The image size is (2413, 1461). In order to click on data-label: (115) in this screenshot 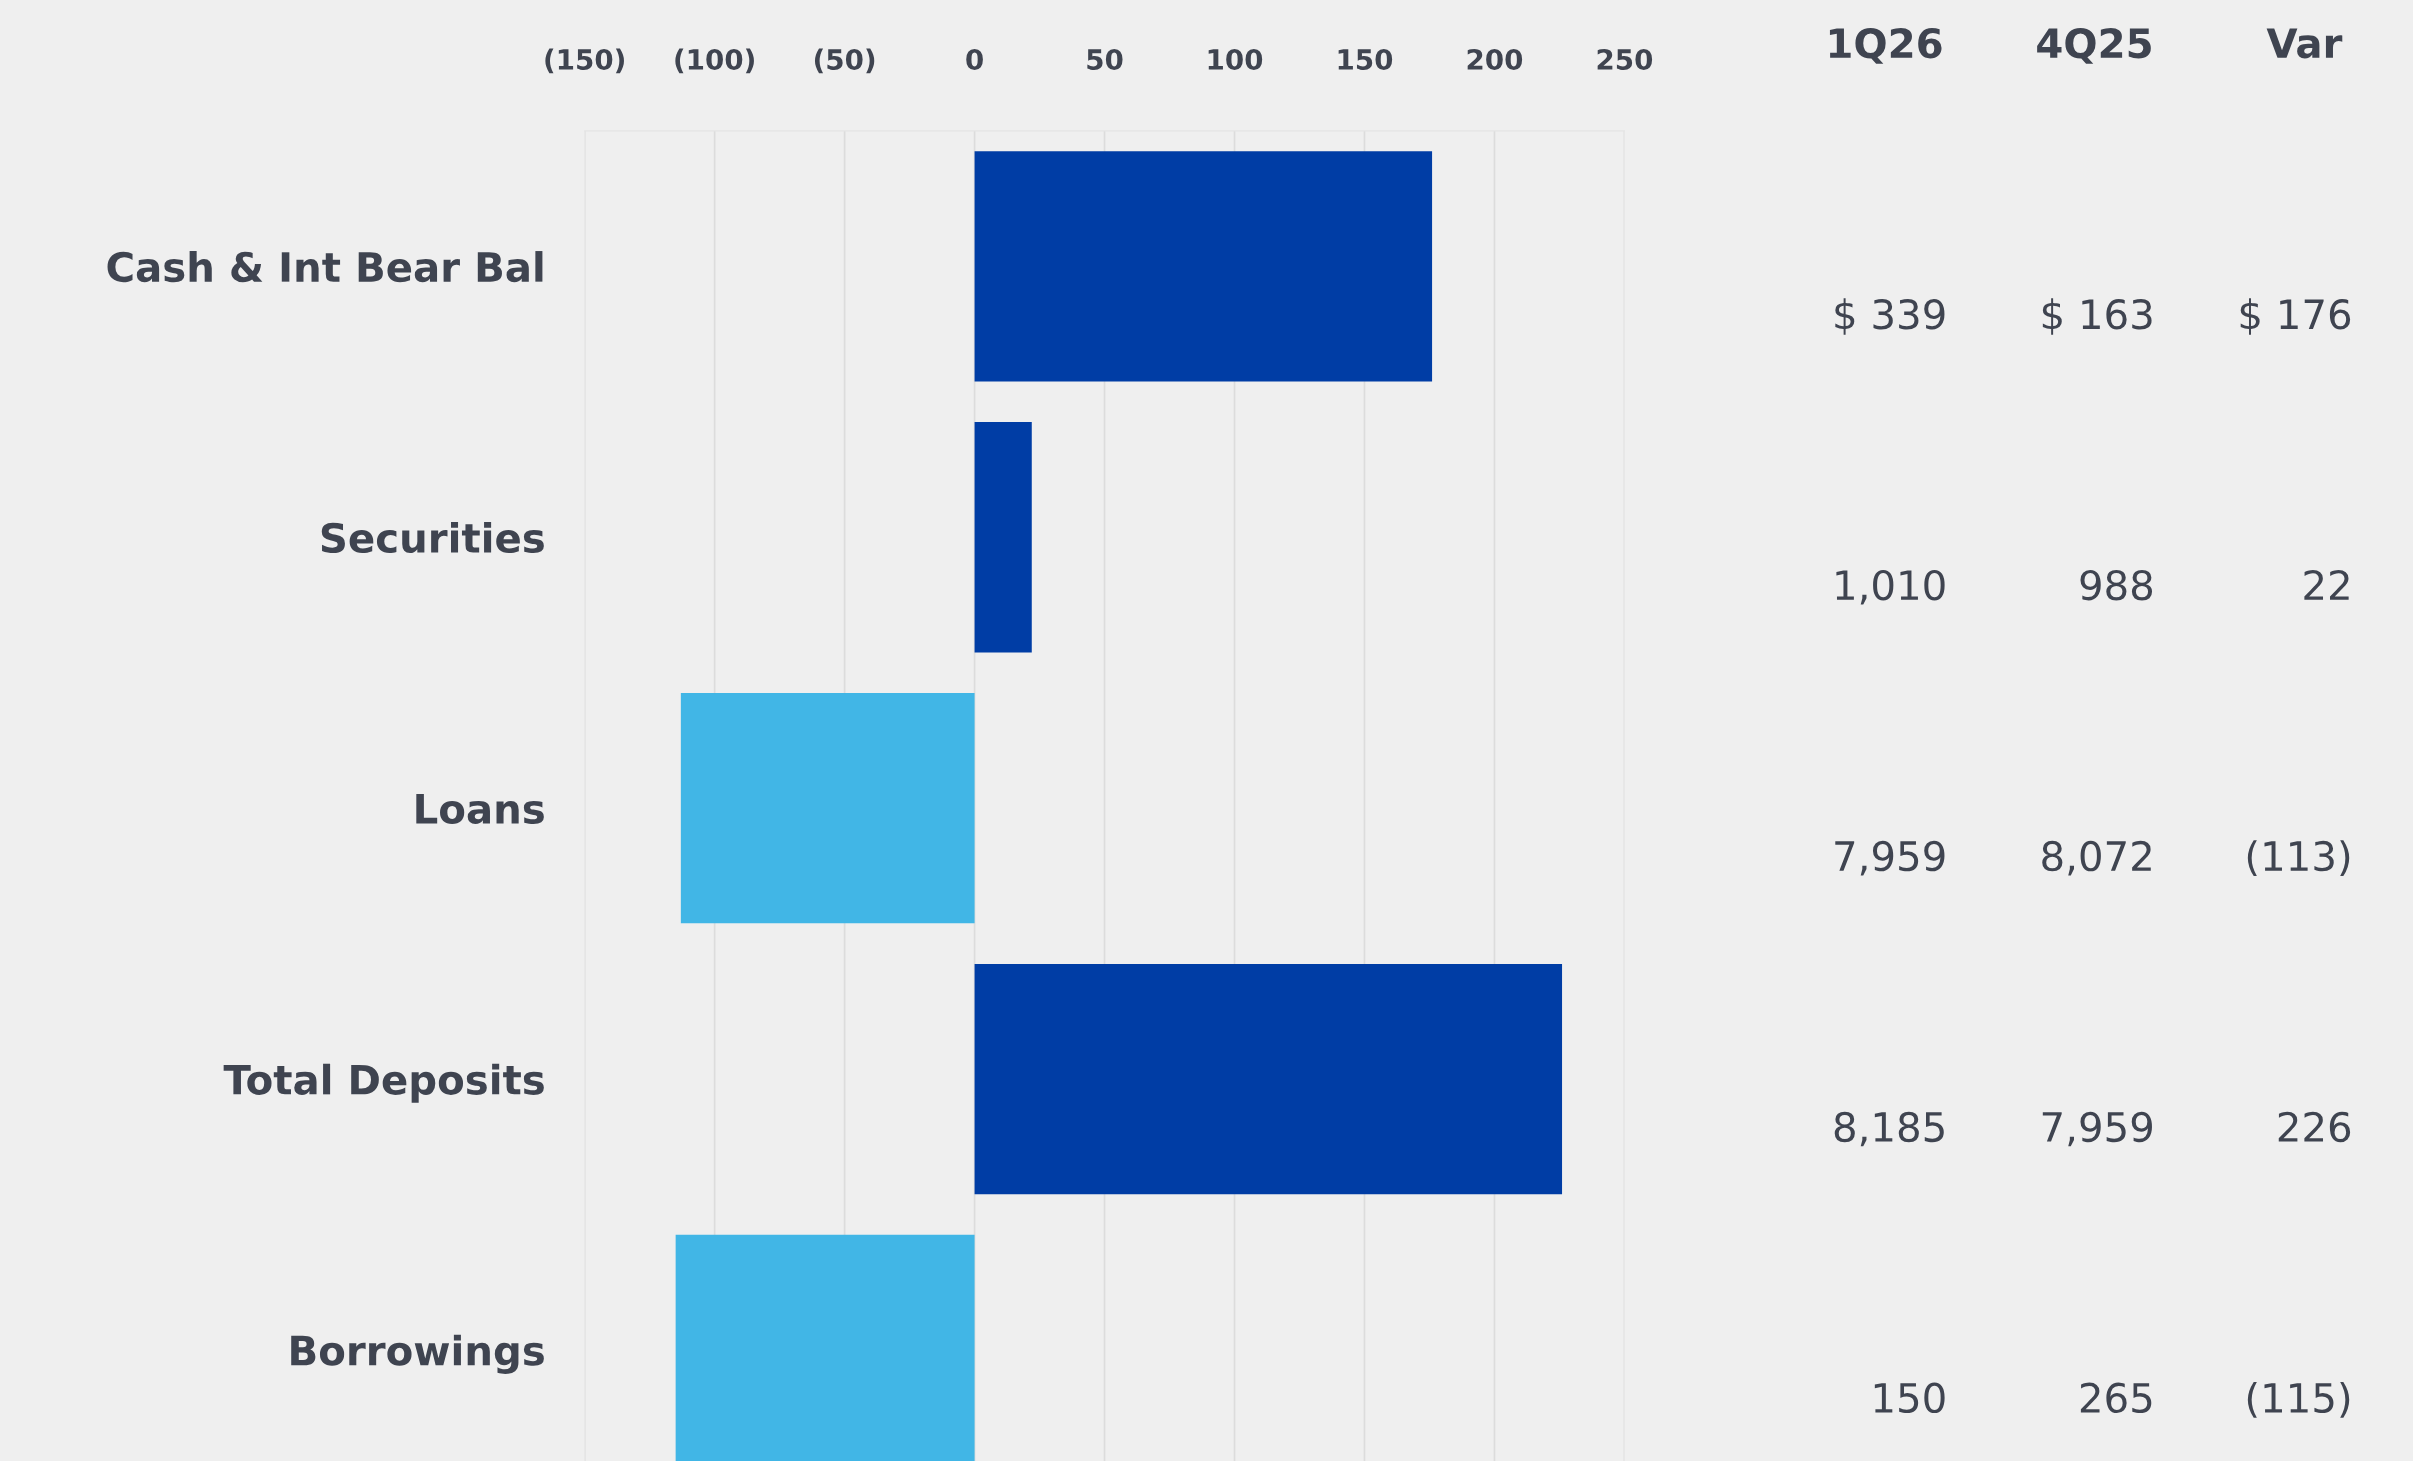, I will do `click(2298, 1399)`.